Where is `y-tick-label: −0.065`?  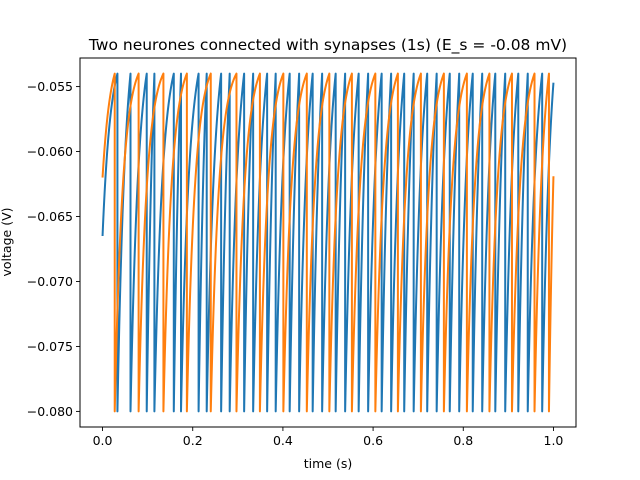 y-tick-label: −0.065 is located at coordinates (50, 216).